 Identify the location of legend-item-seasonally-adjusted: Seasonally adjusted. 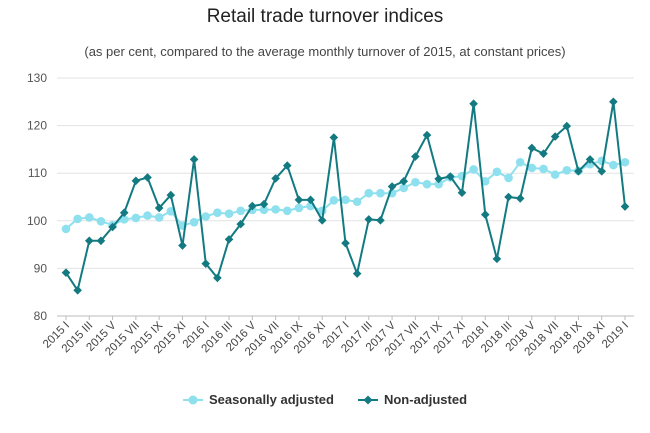
(258, 399).